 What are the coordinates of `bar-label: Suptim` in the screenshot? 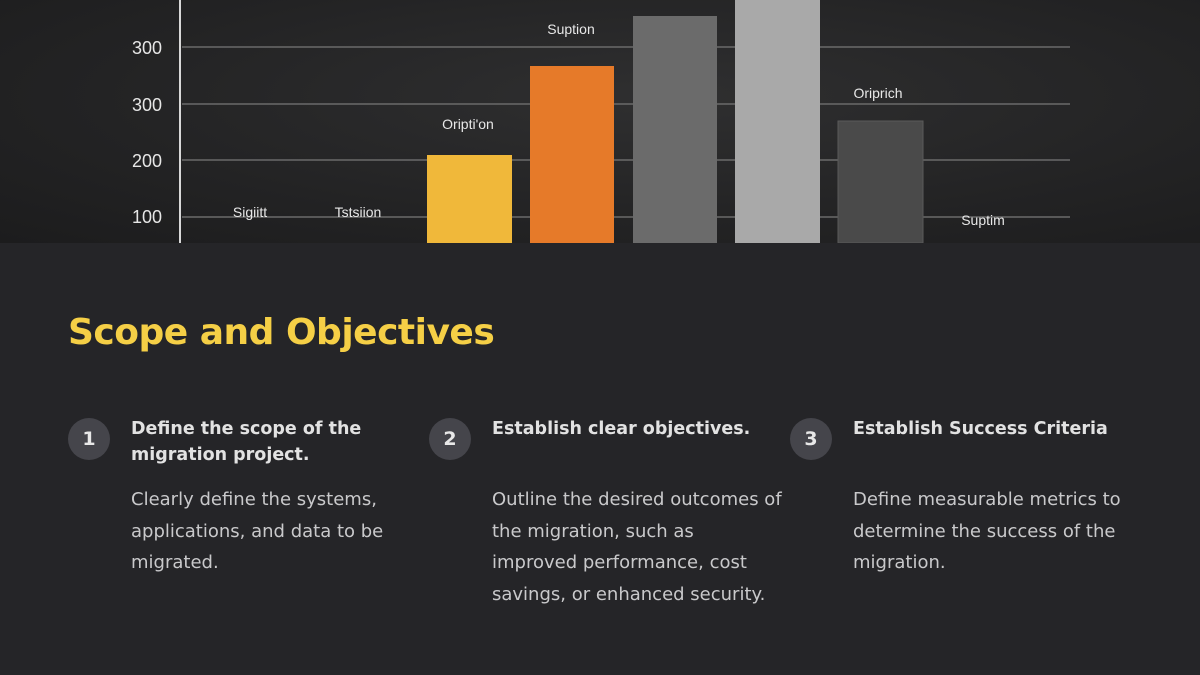 It's located at (983, 220).